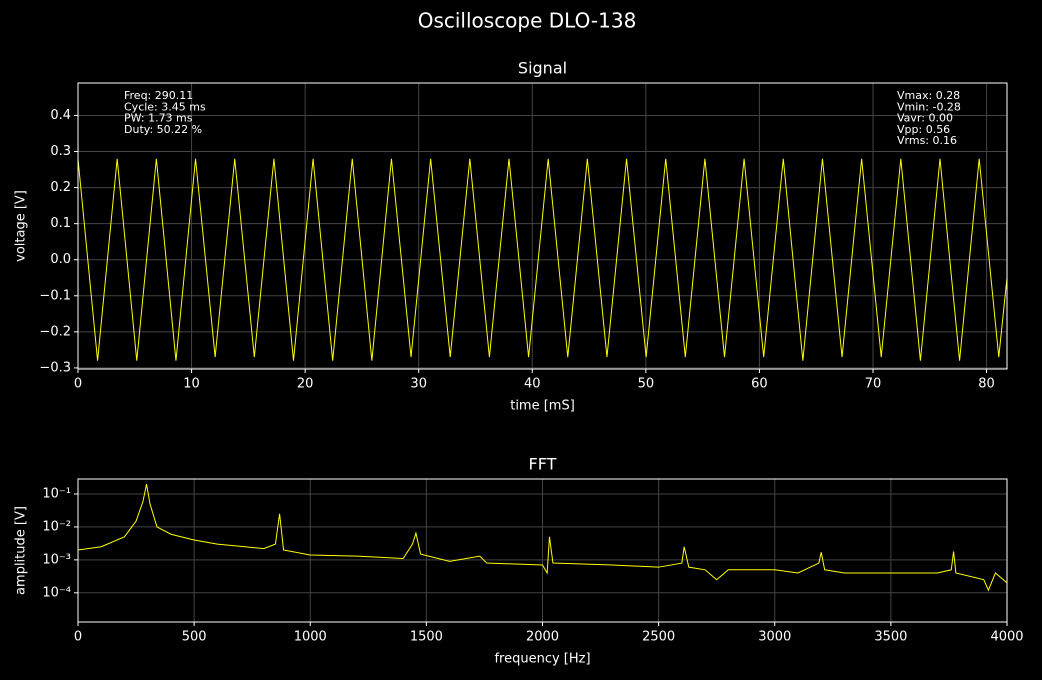  What do you see at coordinates (890, 637) in the screenshot?
I see `x-tick-label: 3500` at bounding box center [890, 637].